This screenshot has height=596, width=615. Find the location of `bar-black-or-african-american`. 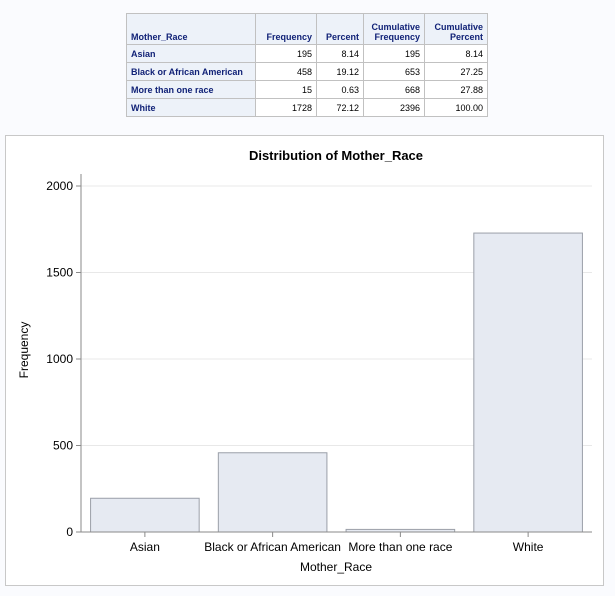

bar-black-or-african-american is located at coordinates (272, 492).